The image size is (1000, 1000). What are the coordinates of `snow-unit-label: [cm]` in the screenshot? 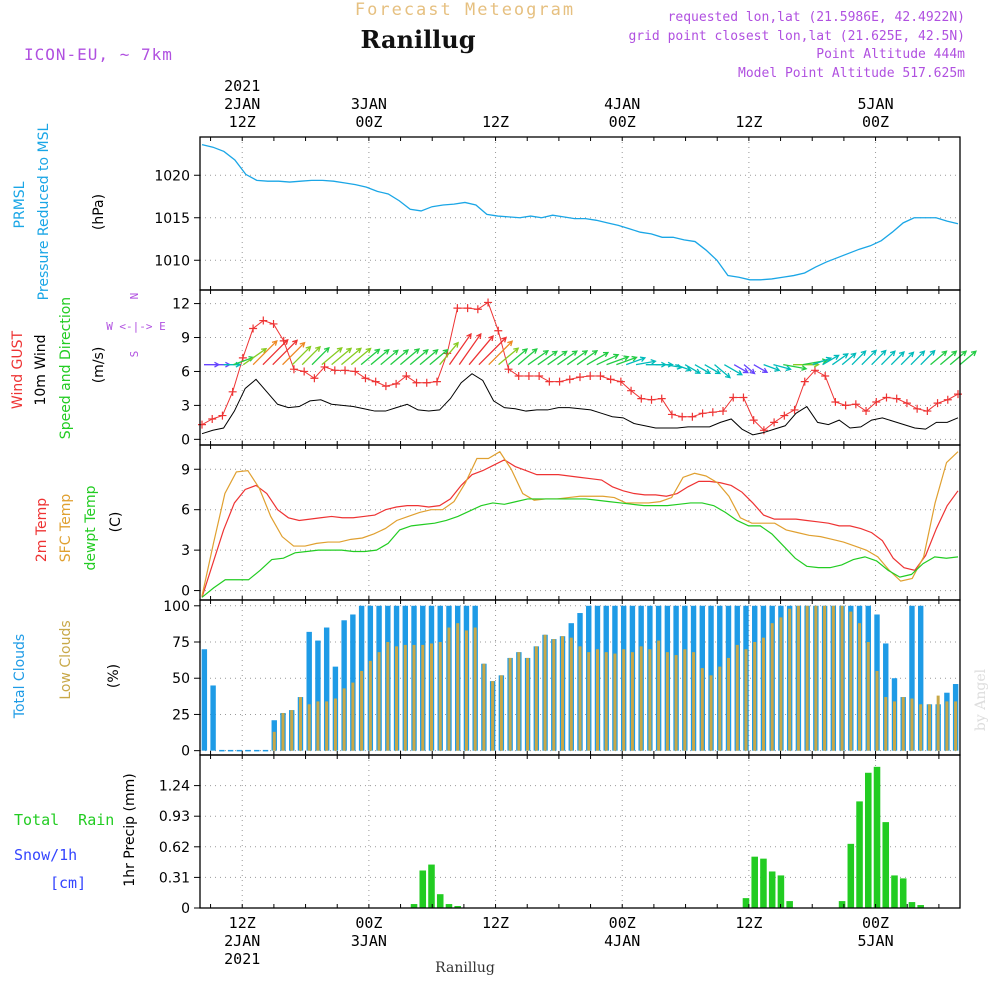 It's located at (68, 883).